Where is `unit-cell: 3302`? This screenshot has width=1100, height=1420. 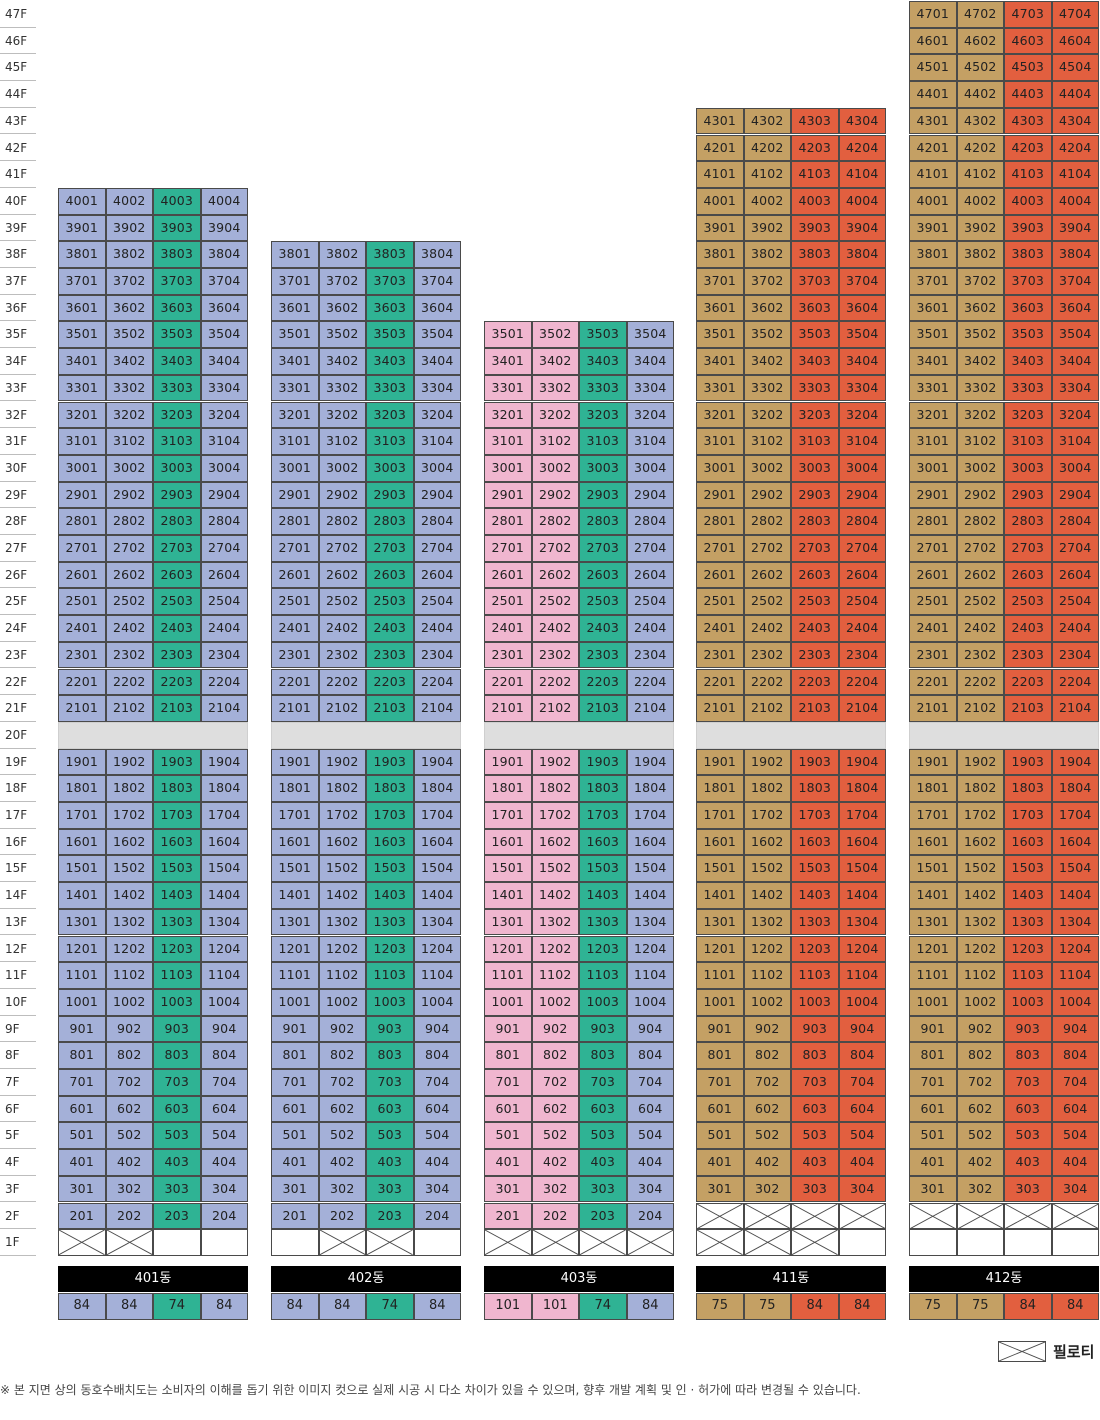 unit-cell: 3302 is located at coordinates (555, 388).